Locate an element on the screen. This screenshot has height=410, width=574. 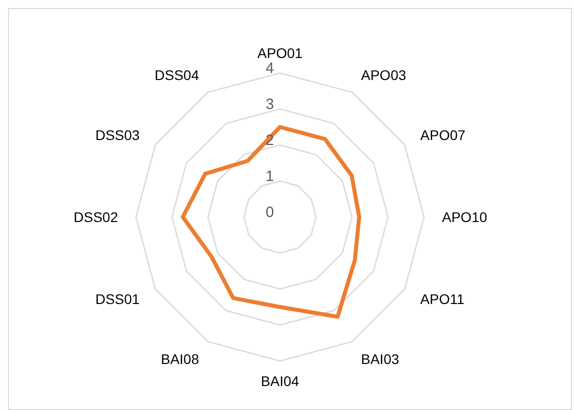
spoke-label: APO07 is located at coordinates (443, 135).